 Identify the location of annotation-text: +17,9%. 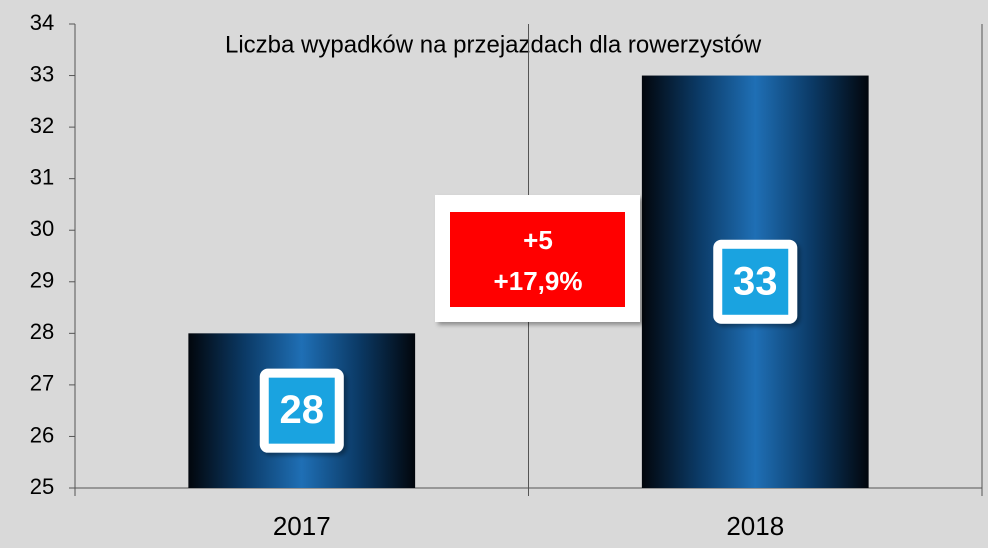
(538, 281).